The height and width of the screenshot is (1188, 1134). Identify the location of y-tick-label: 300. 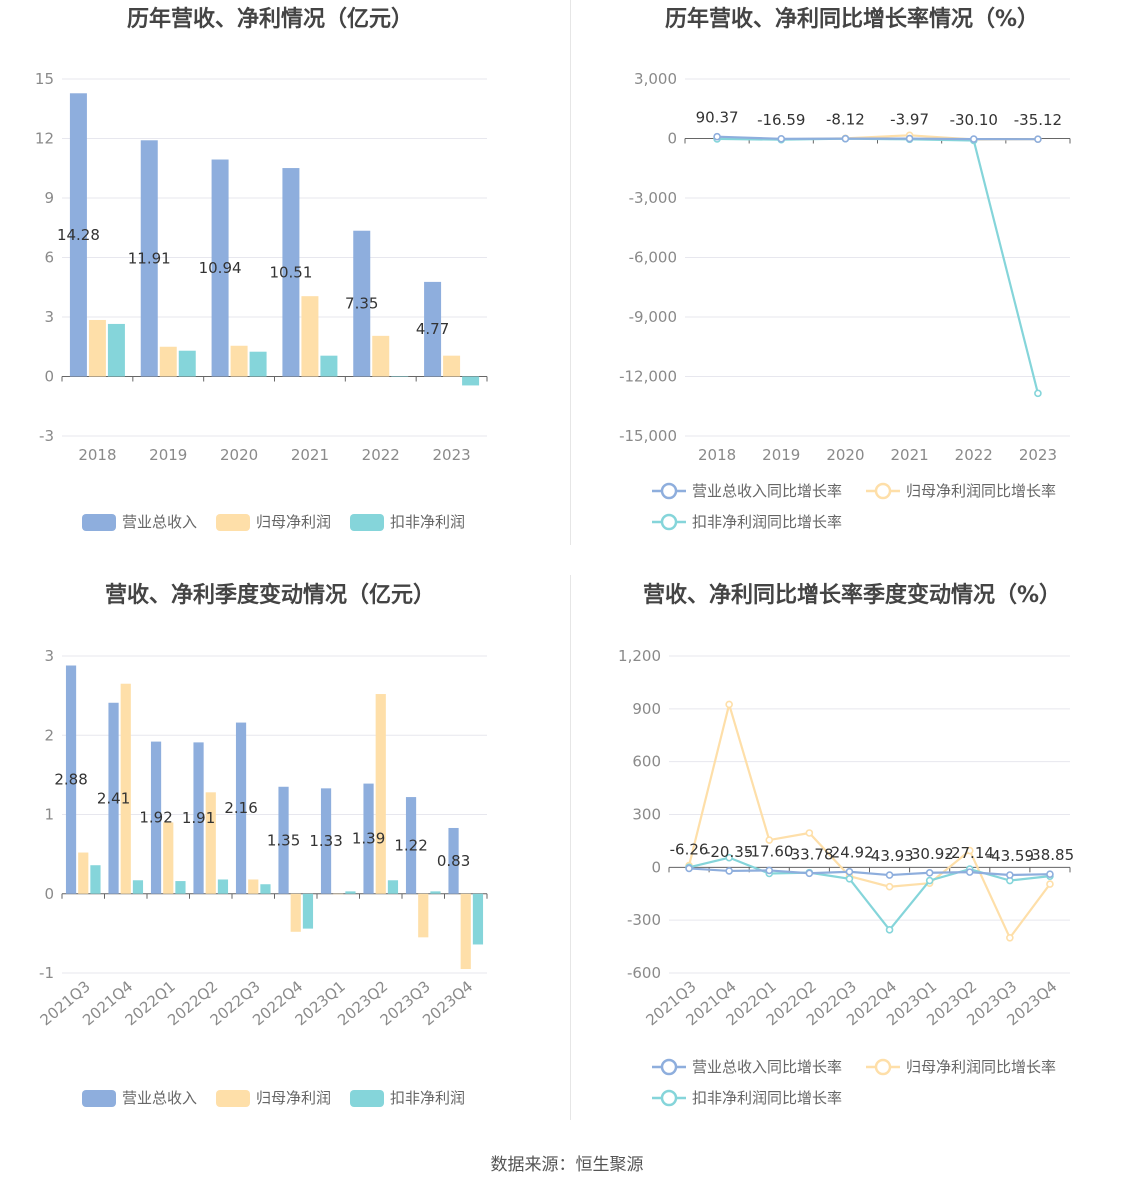
(646, 815).